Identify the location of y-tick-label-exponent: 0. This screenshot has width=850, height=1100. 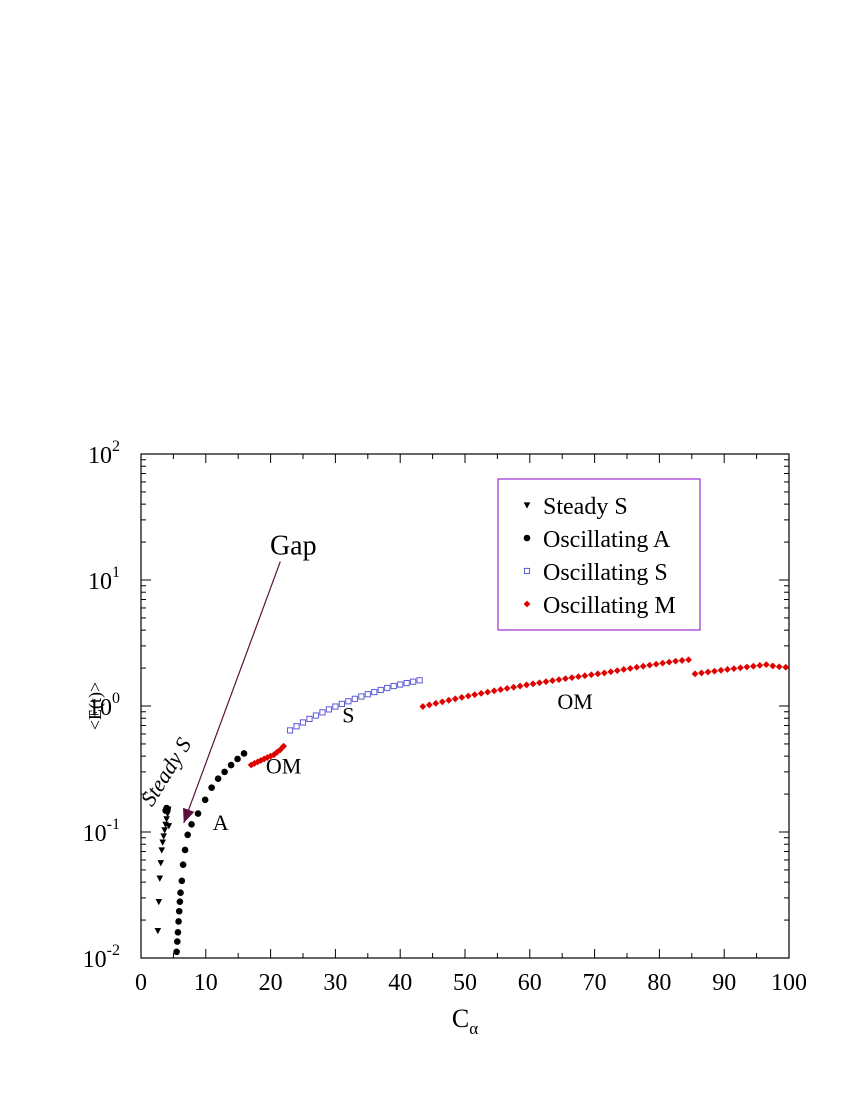
(116, 698).